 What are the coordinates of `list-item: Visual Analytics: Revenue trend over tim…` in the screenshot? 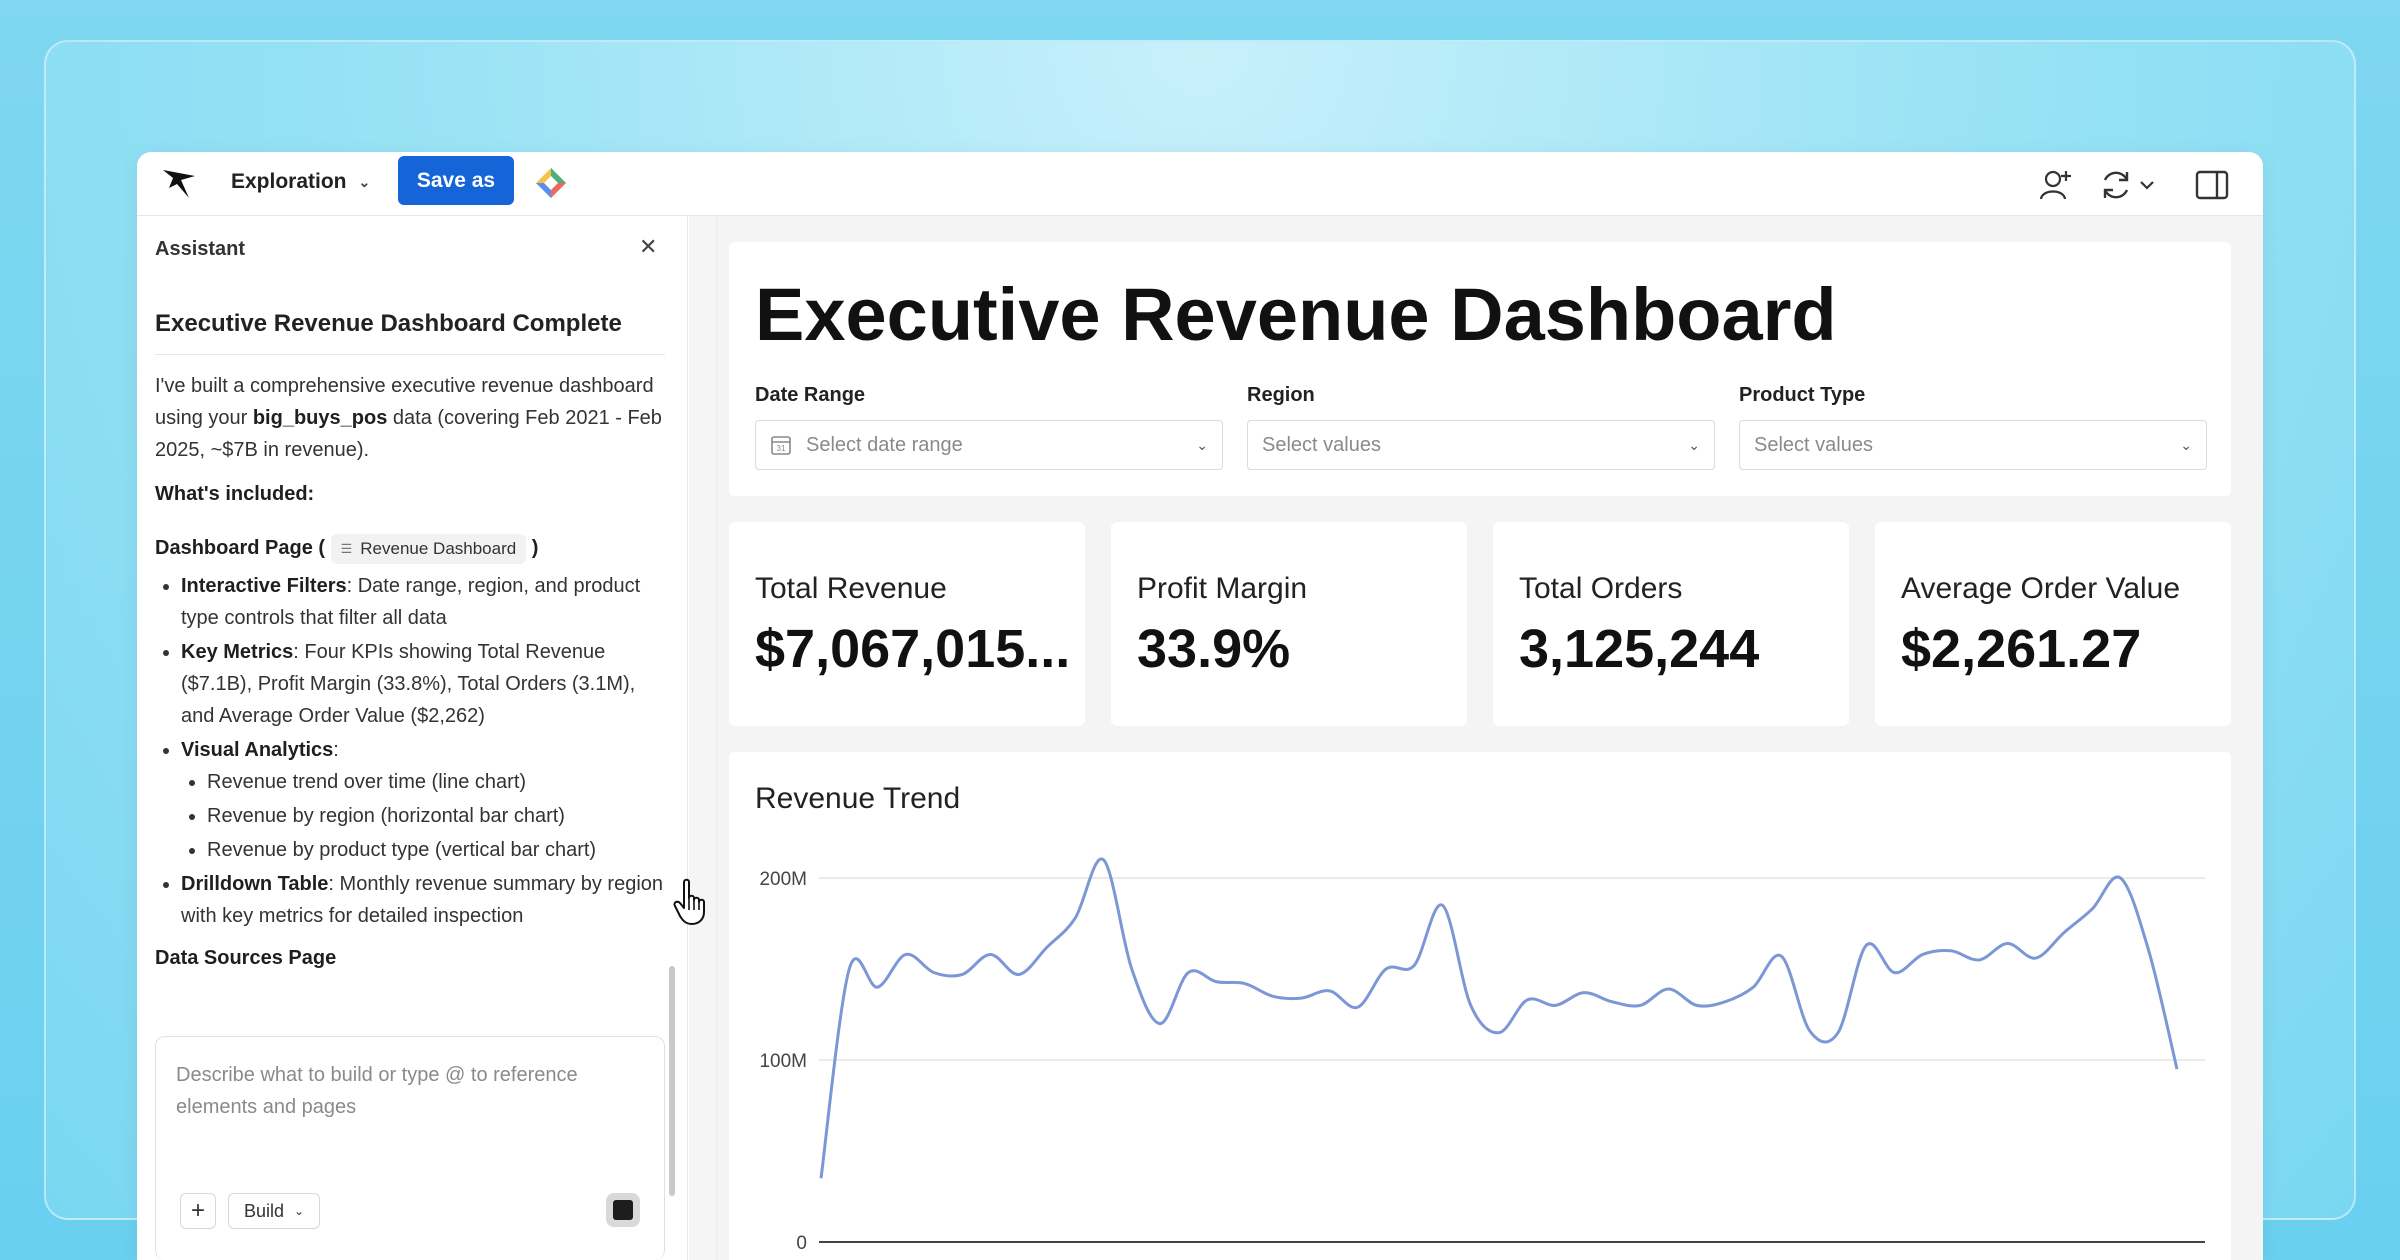 It's located at (423, 800).